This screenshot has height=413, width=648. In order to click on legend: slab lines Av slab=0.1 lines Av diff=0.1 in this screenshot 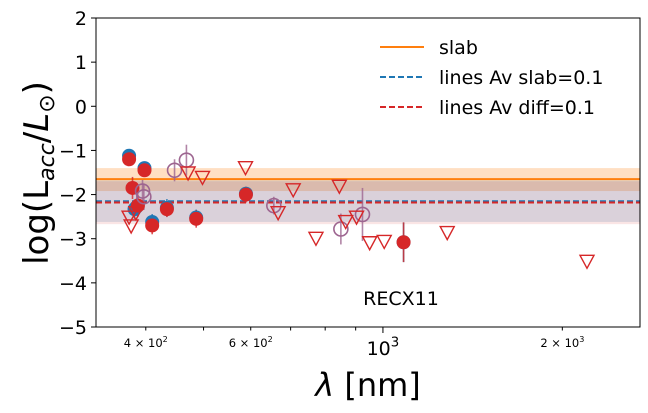, I will do `click(491, 78)`.